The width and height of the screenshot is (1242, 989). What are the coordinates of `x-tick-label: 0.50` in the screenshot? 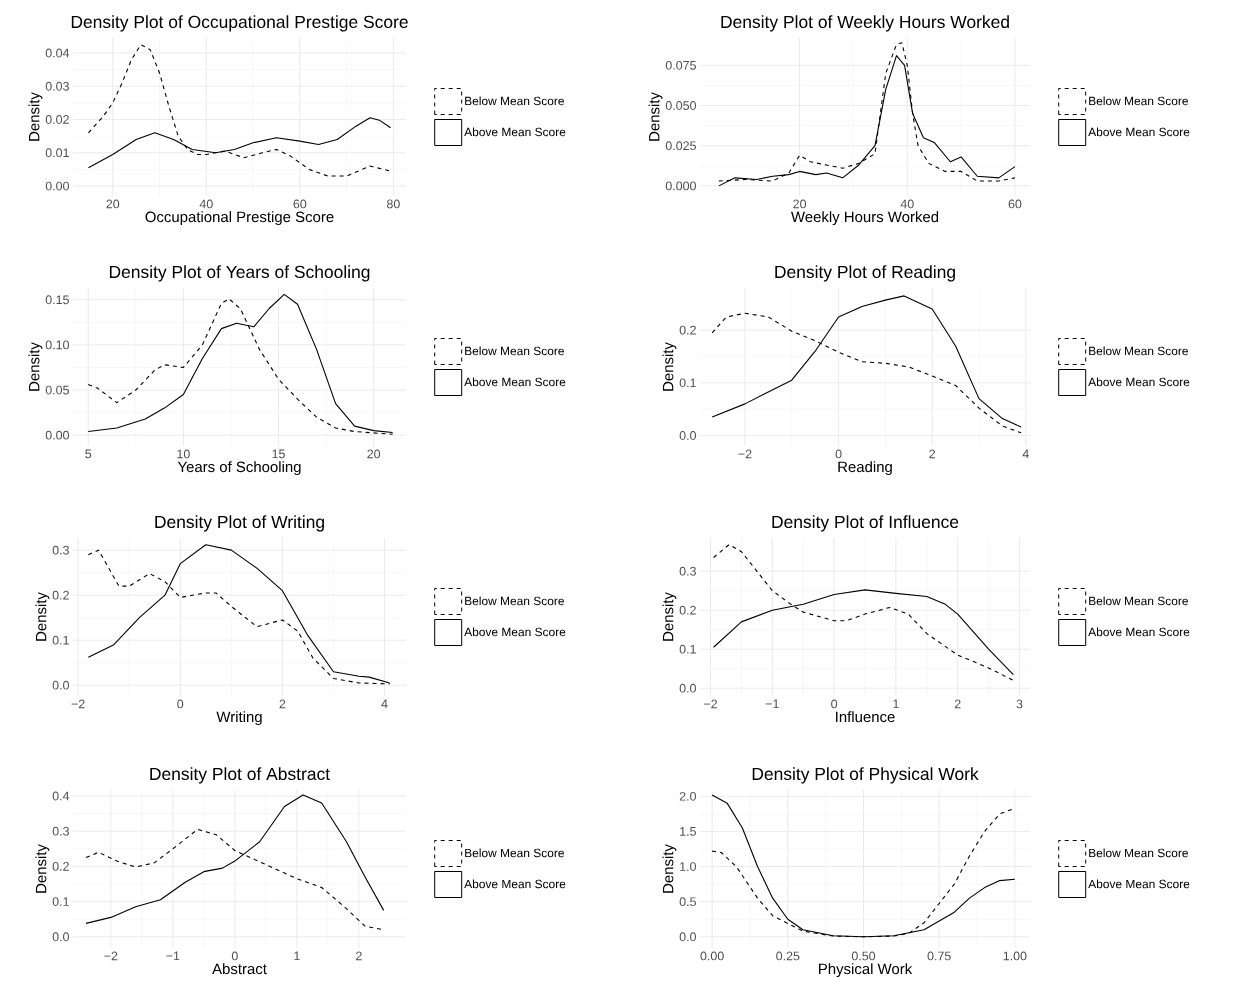 It's located at (863, 956).